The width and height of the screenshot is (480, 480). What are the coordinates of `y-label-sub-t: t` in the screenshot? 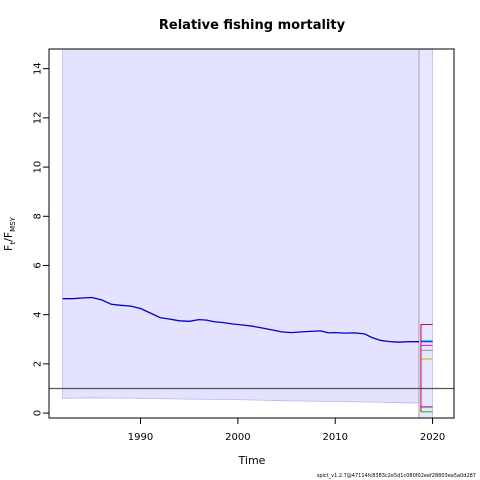 It's located at (13, 243).